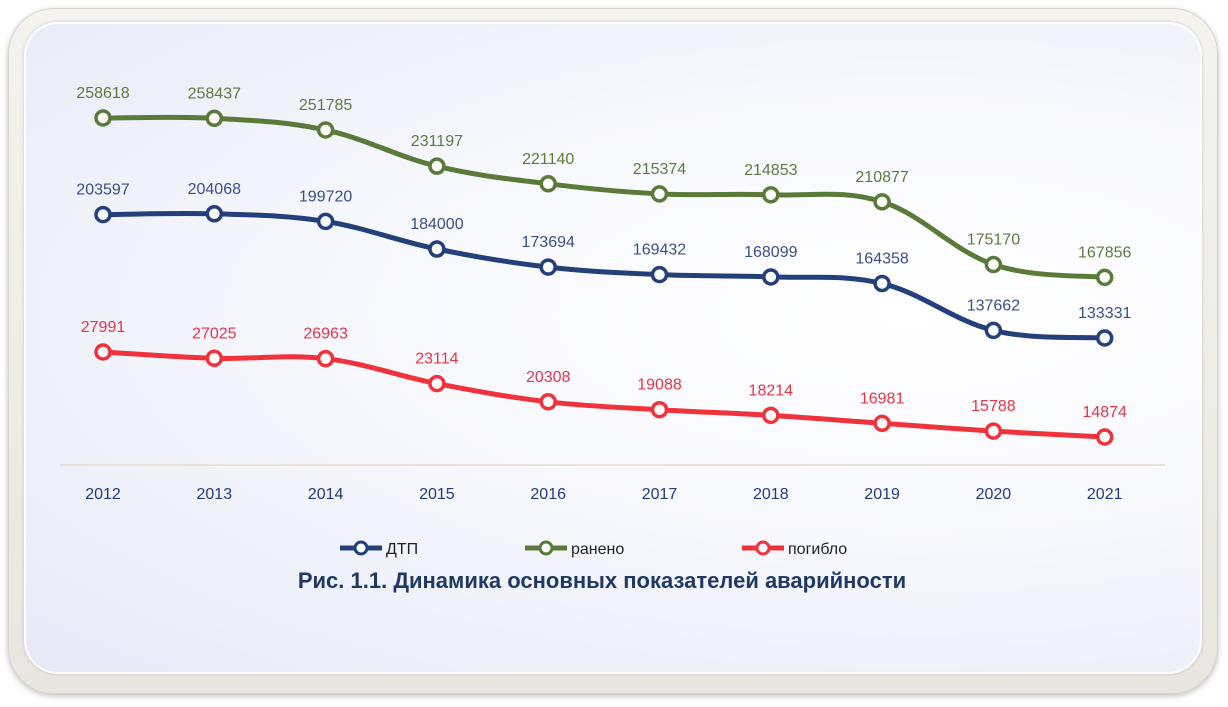  I want to click on data-point-raneno-2016, so click(548, 184).